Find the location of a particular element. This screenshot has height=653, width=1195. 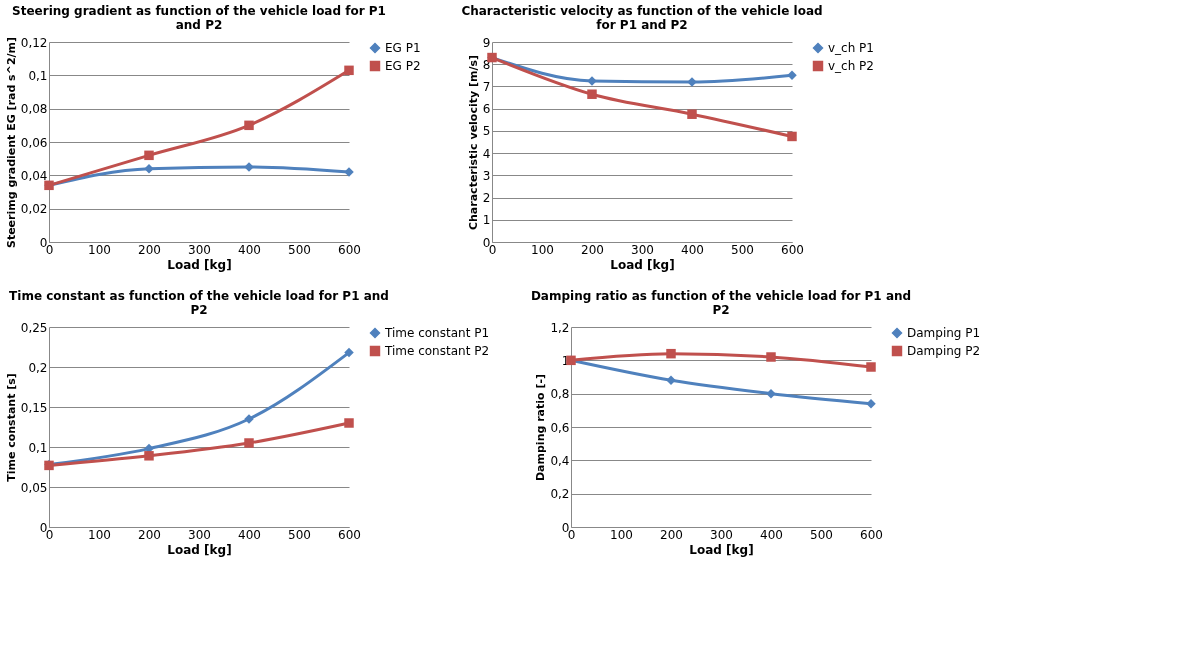

legend-label: Time constant P1 is located at coordinates (437, 333).